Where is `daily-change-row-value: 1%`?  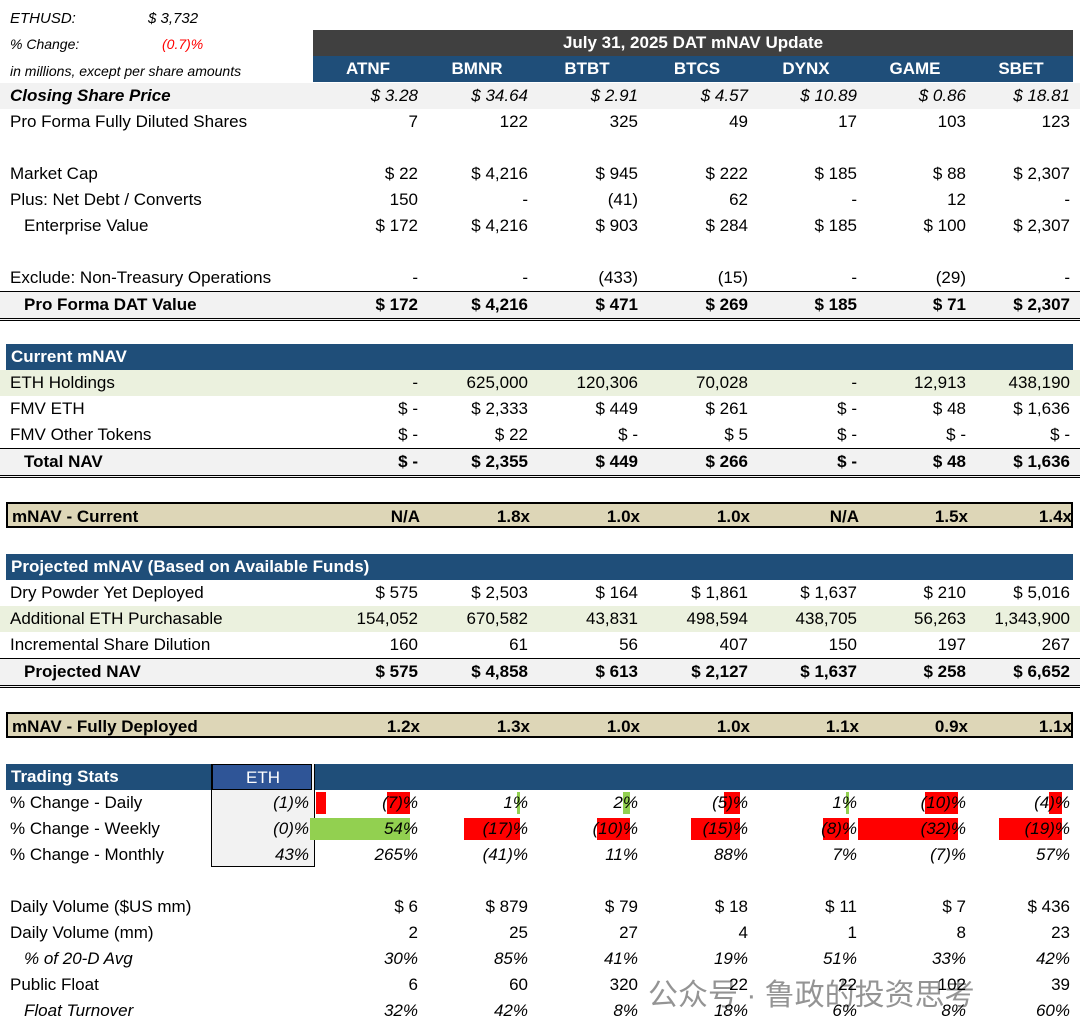
daily-change-row-value: 1% is located at coordinates (844, 802).